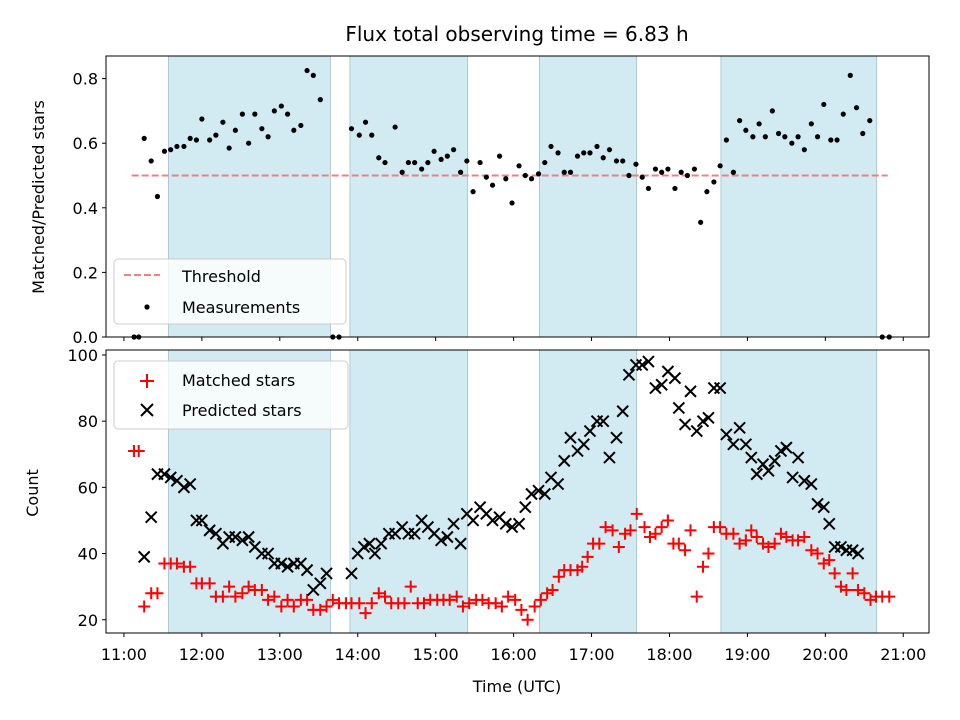 Image resolution: width=960 pixels, height=720 pixels. What do you see at coordinates (231, 395) in the screenshot?
I see `count-legend-box` at bounding box center [231, 395].